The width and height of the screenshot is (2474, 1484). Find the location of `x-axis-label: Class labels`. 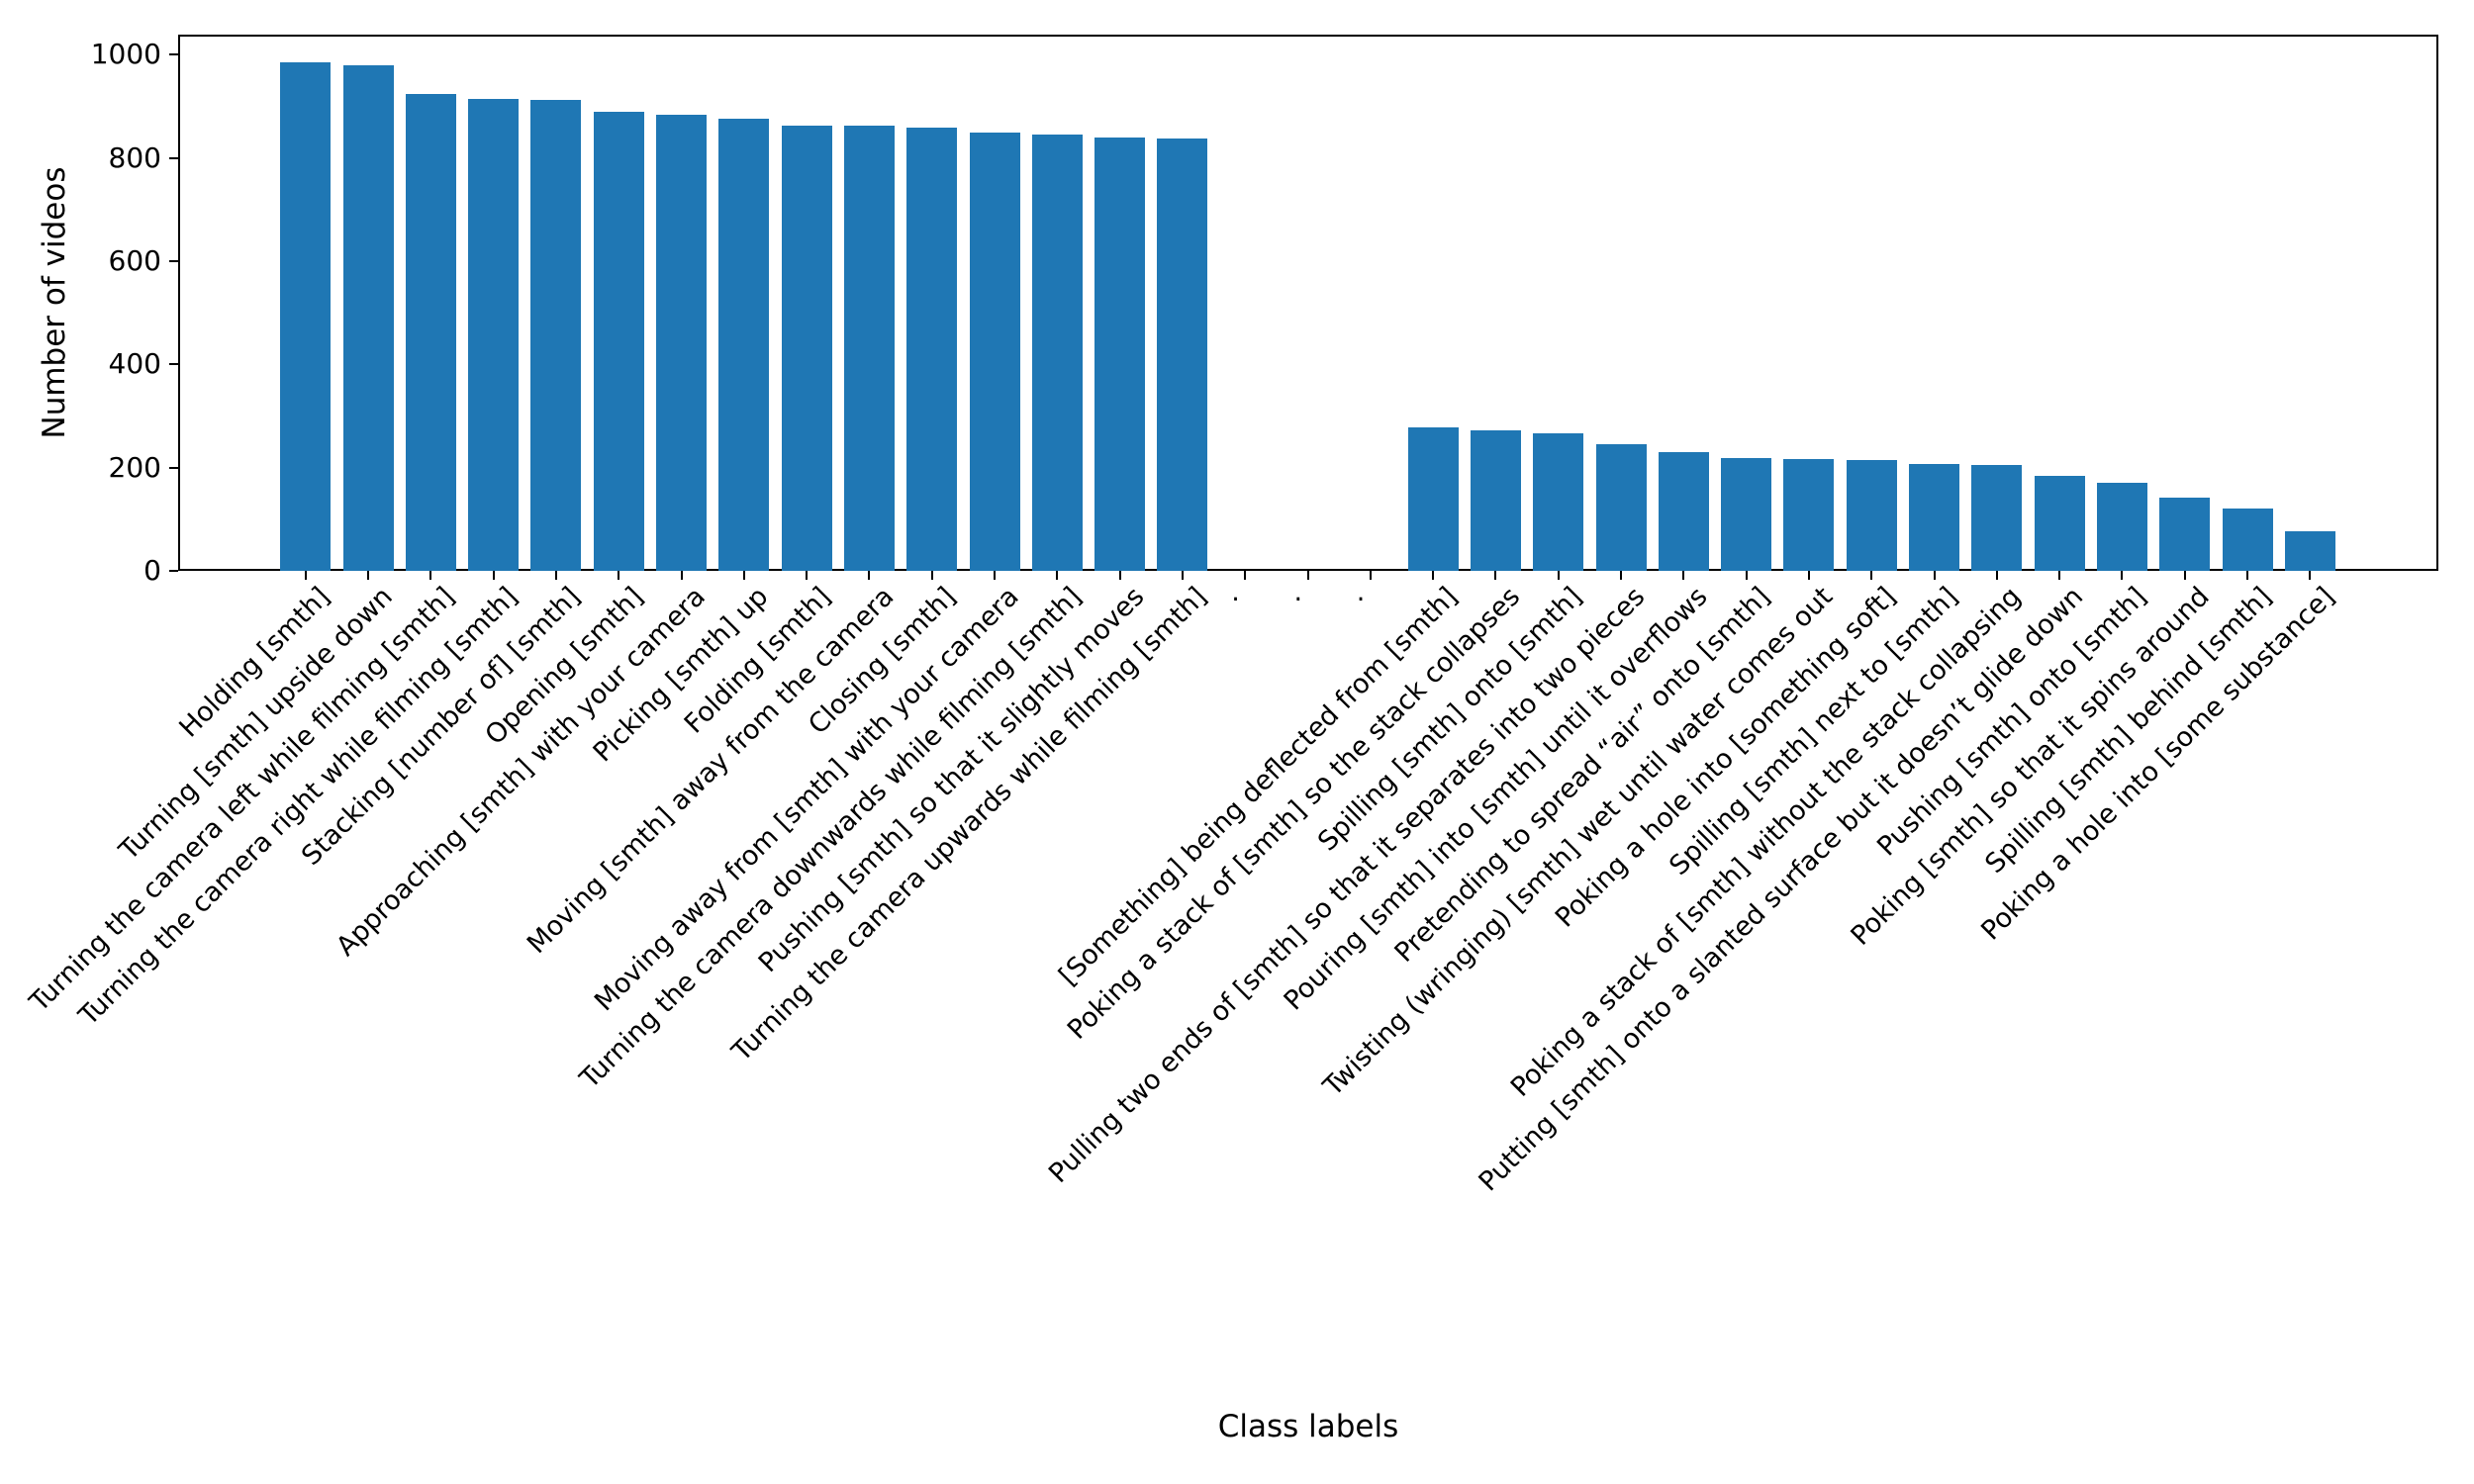

x-axis-label: Class labels is located at coordinates (1308, 1426).